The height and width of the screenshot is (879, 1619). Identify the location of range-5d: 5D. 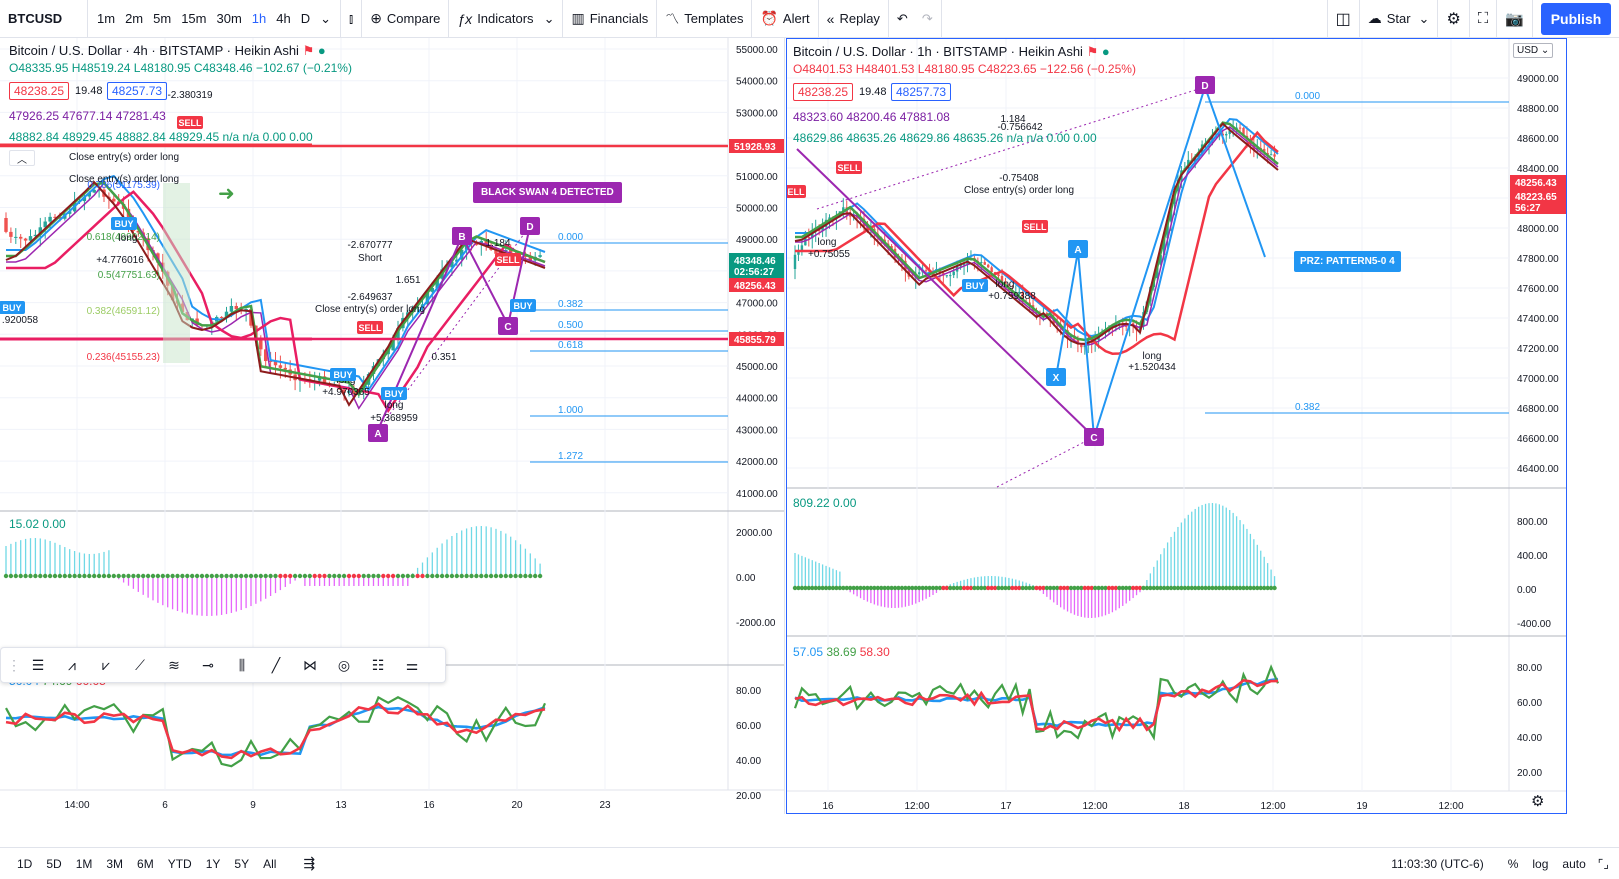
(54, 863).